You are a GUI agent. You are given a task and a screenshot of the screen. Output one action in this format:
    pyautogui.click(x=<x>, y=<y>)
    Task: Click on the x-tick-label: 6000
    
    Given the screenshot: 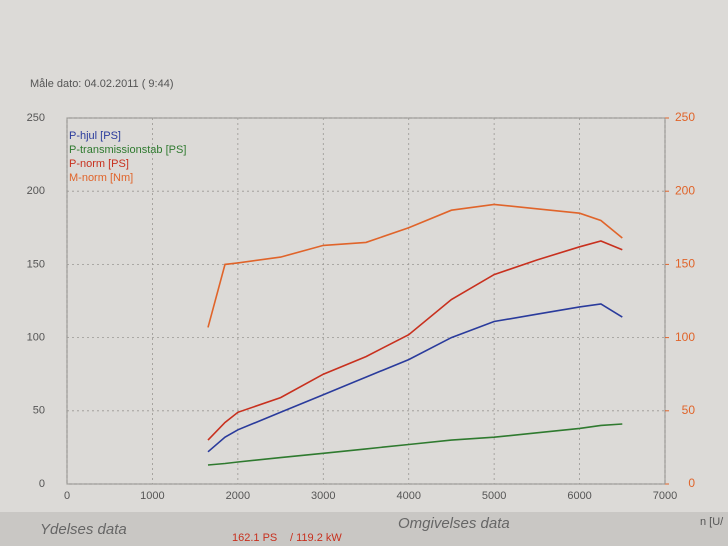 What is the action you would take?
    pyautogui.click(x=579, y=496)
    